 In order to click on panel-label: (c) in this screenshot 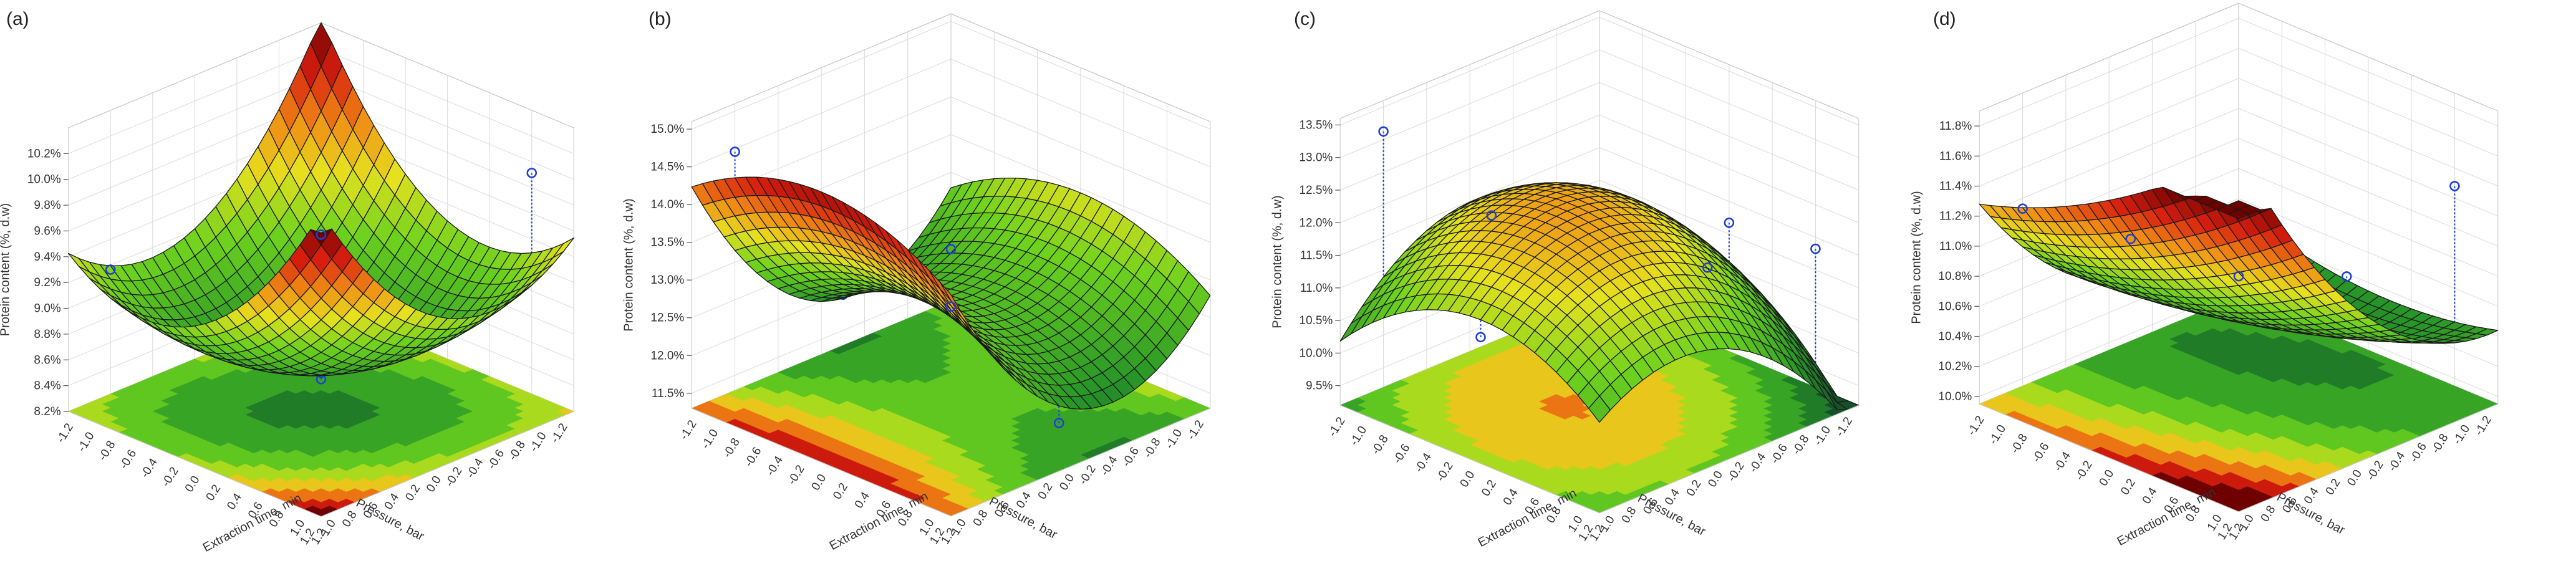, I will do `click(1305, 19)`.